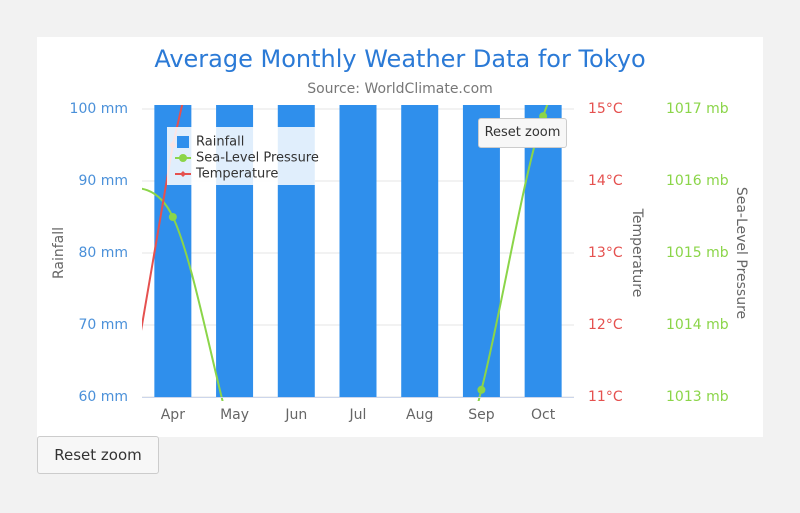  What do you see at coordinates (637, 253) in the screenshot?
I see `y2-axis-title: Temperature` at bounding box center [637, 253].